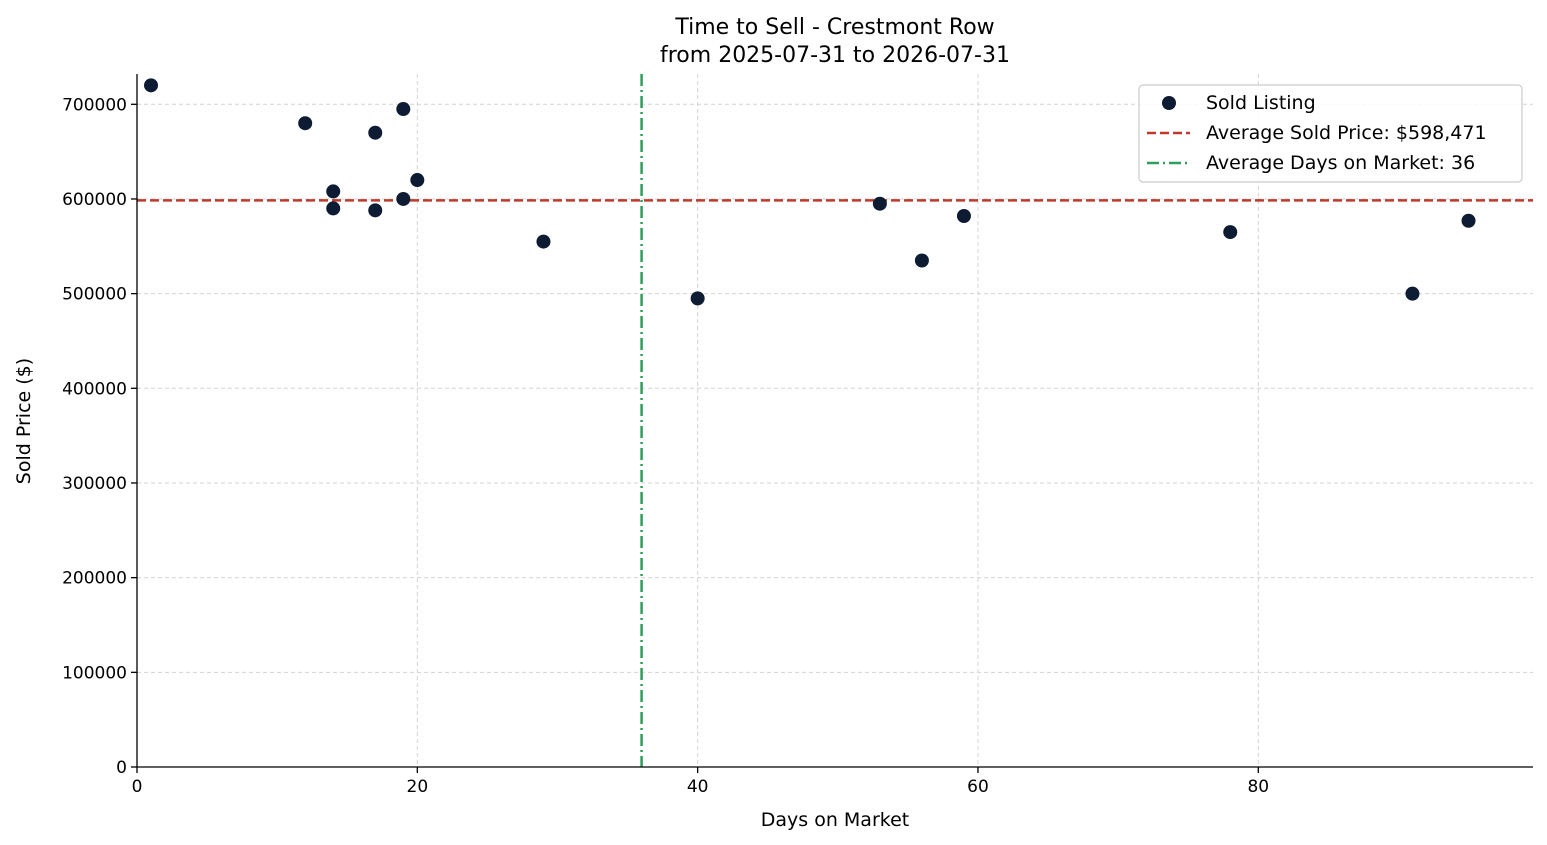 The height and width of the screenshot is (845, 1547). I want to click on legend-box, so click(1330, 133).